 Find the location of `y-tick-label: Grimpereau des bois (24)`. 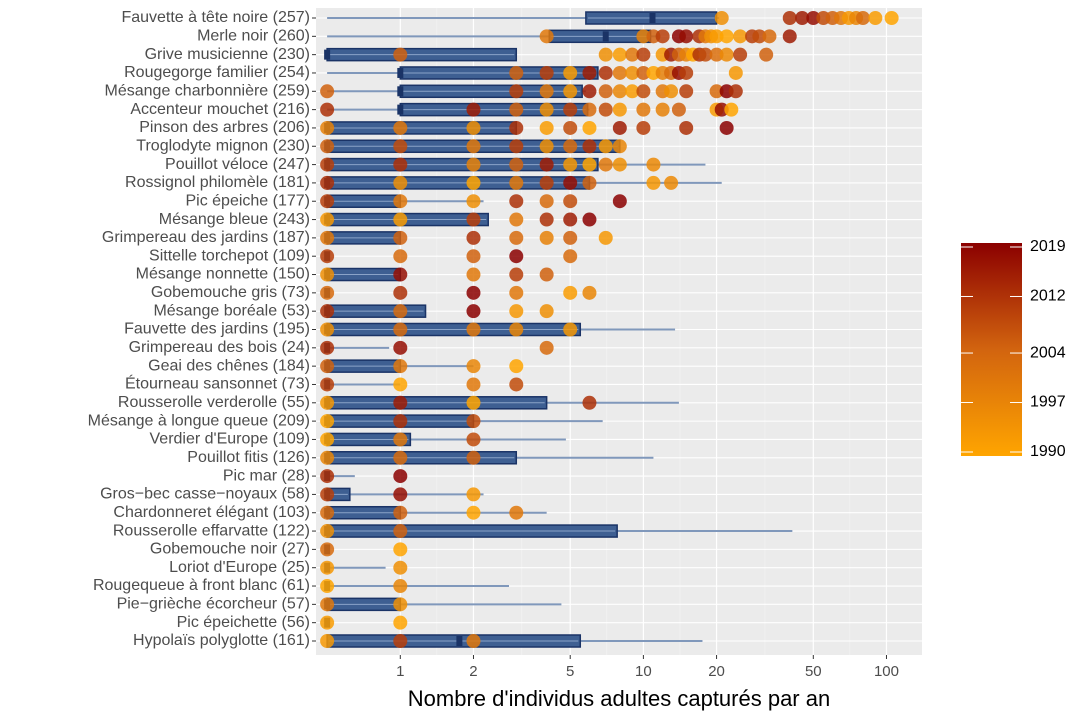

y-tick-label: Grimpereau des bois (24) is located at coordinates (219, 347).